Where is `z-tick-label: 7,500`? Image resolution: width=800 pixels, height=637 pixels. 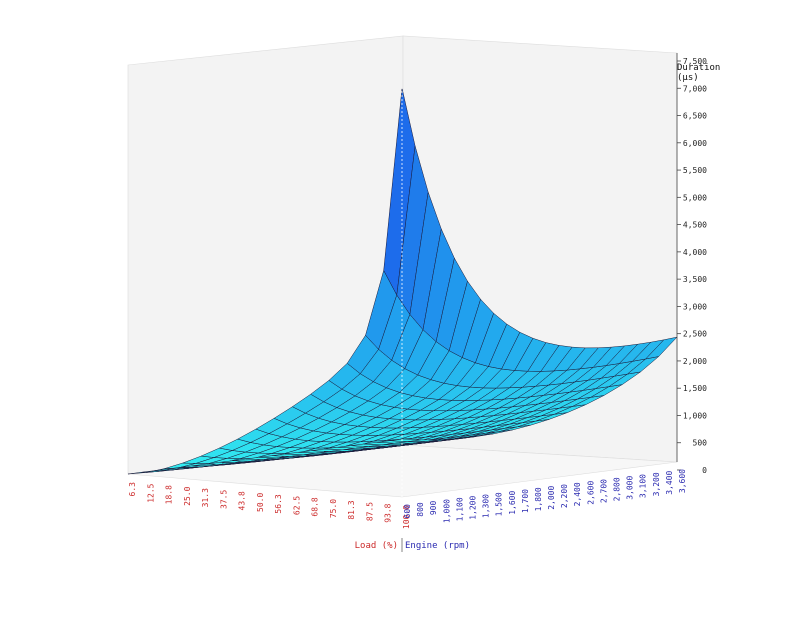
z-tick-label: 7,500 is located at coordinates (695, 61).